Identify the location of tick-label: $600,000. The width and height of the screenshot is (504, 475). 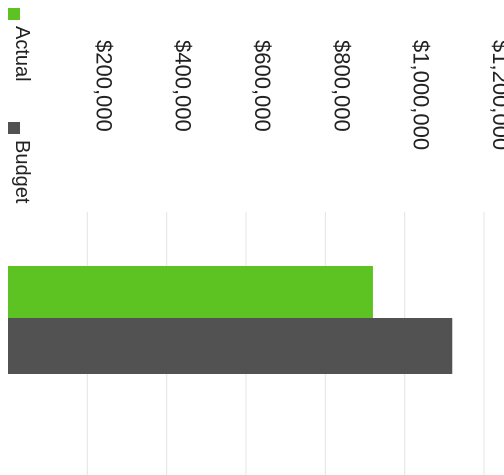
(262, 86).